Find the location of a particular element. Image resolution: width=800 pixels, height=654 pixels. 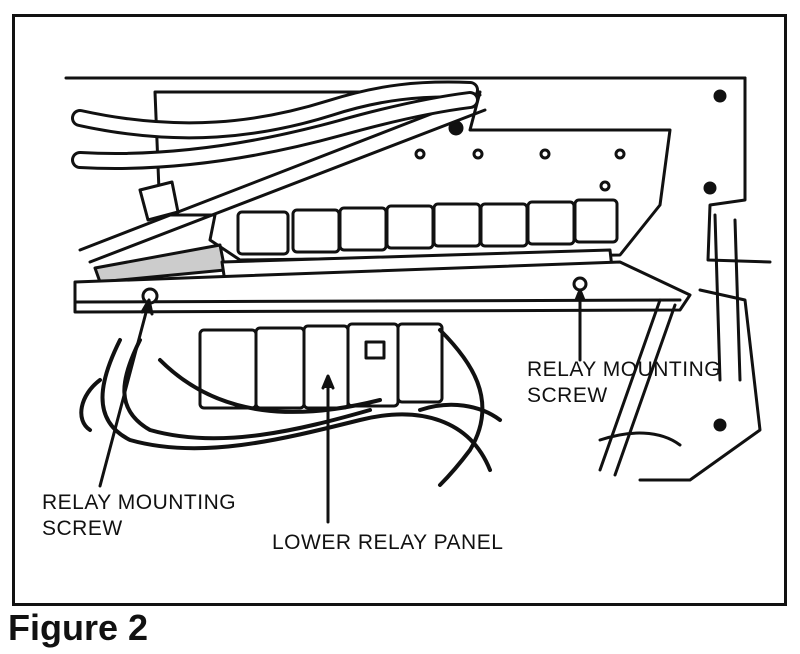

right-frame-rails is located at coordinates (680, 347).